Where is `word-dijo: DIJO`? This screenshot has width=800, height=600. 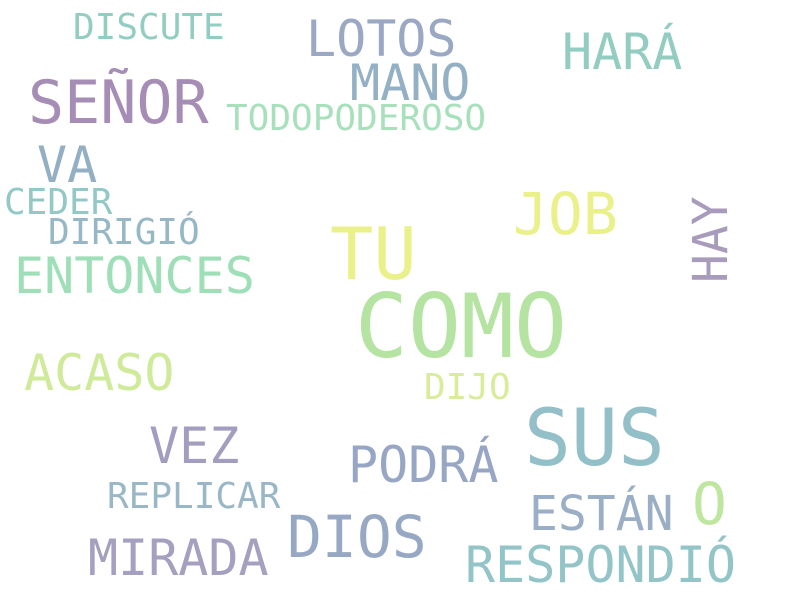
word-dijo: DIJO is located at coordinates (467, 387).